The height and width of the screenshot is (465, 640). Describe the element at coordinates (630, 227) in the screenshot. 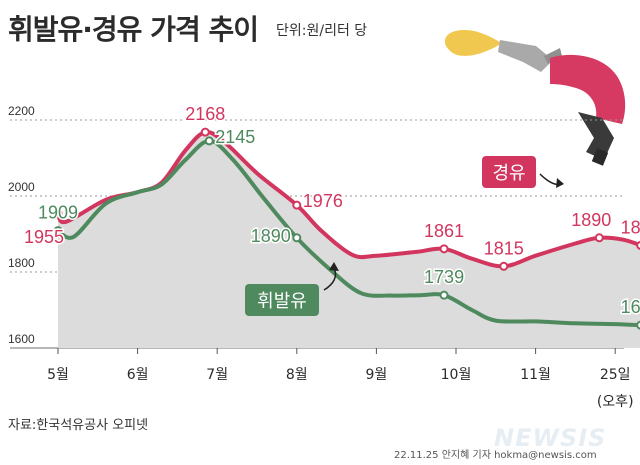

I see `diesel-value-label: 1870` at that location.